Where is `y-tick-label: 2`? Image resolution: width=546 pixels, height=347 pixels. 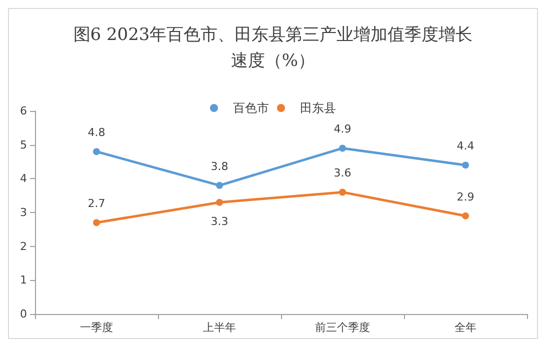 y-tick-label: 2 is located at coordinates (23, 246).